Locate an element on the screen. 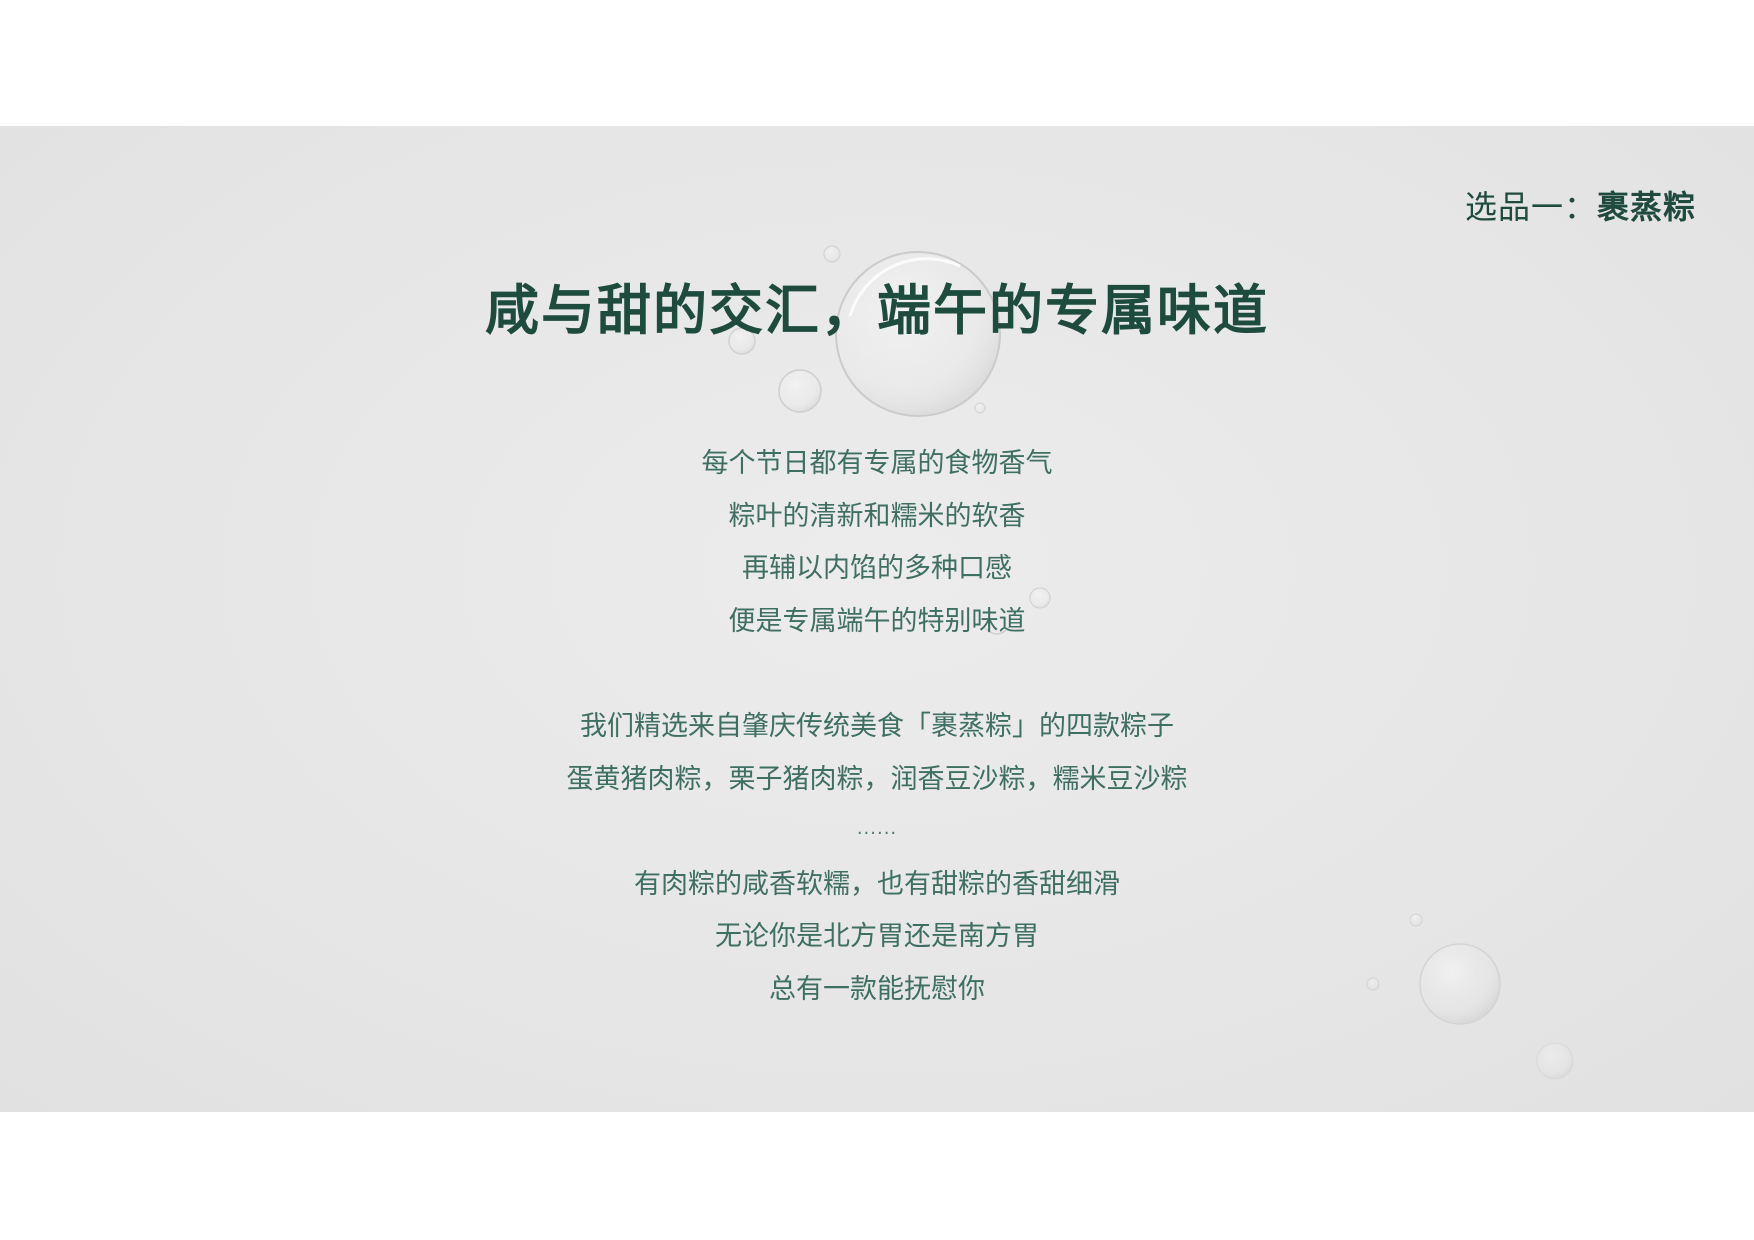  paragraph3-line: 总有一款能抚慰你 is located at coordinates (877, 989).